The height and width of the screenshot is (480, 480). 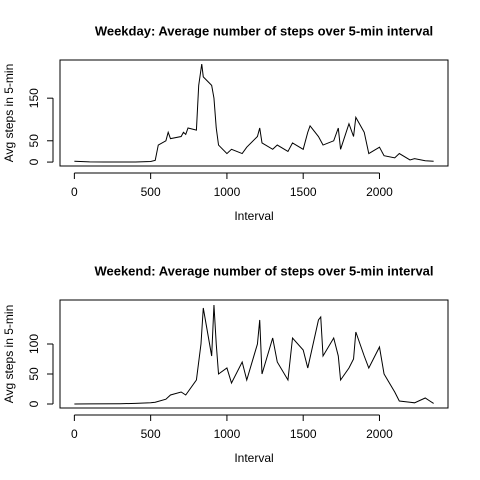 I want to click on y-tick-label: 100, so click(x=34, y=344).